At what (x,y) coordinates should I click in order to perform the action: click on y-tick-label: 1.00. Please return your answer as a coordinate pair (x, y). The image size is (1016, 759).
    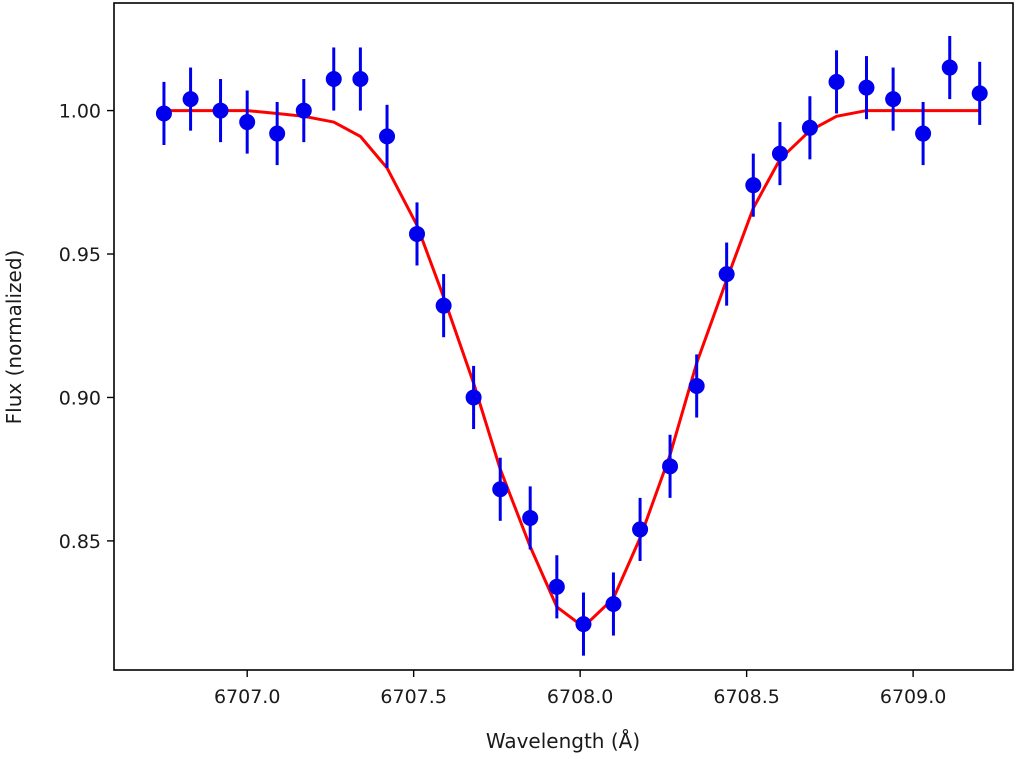
    Looking at the image, I should click on (80, 112).